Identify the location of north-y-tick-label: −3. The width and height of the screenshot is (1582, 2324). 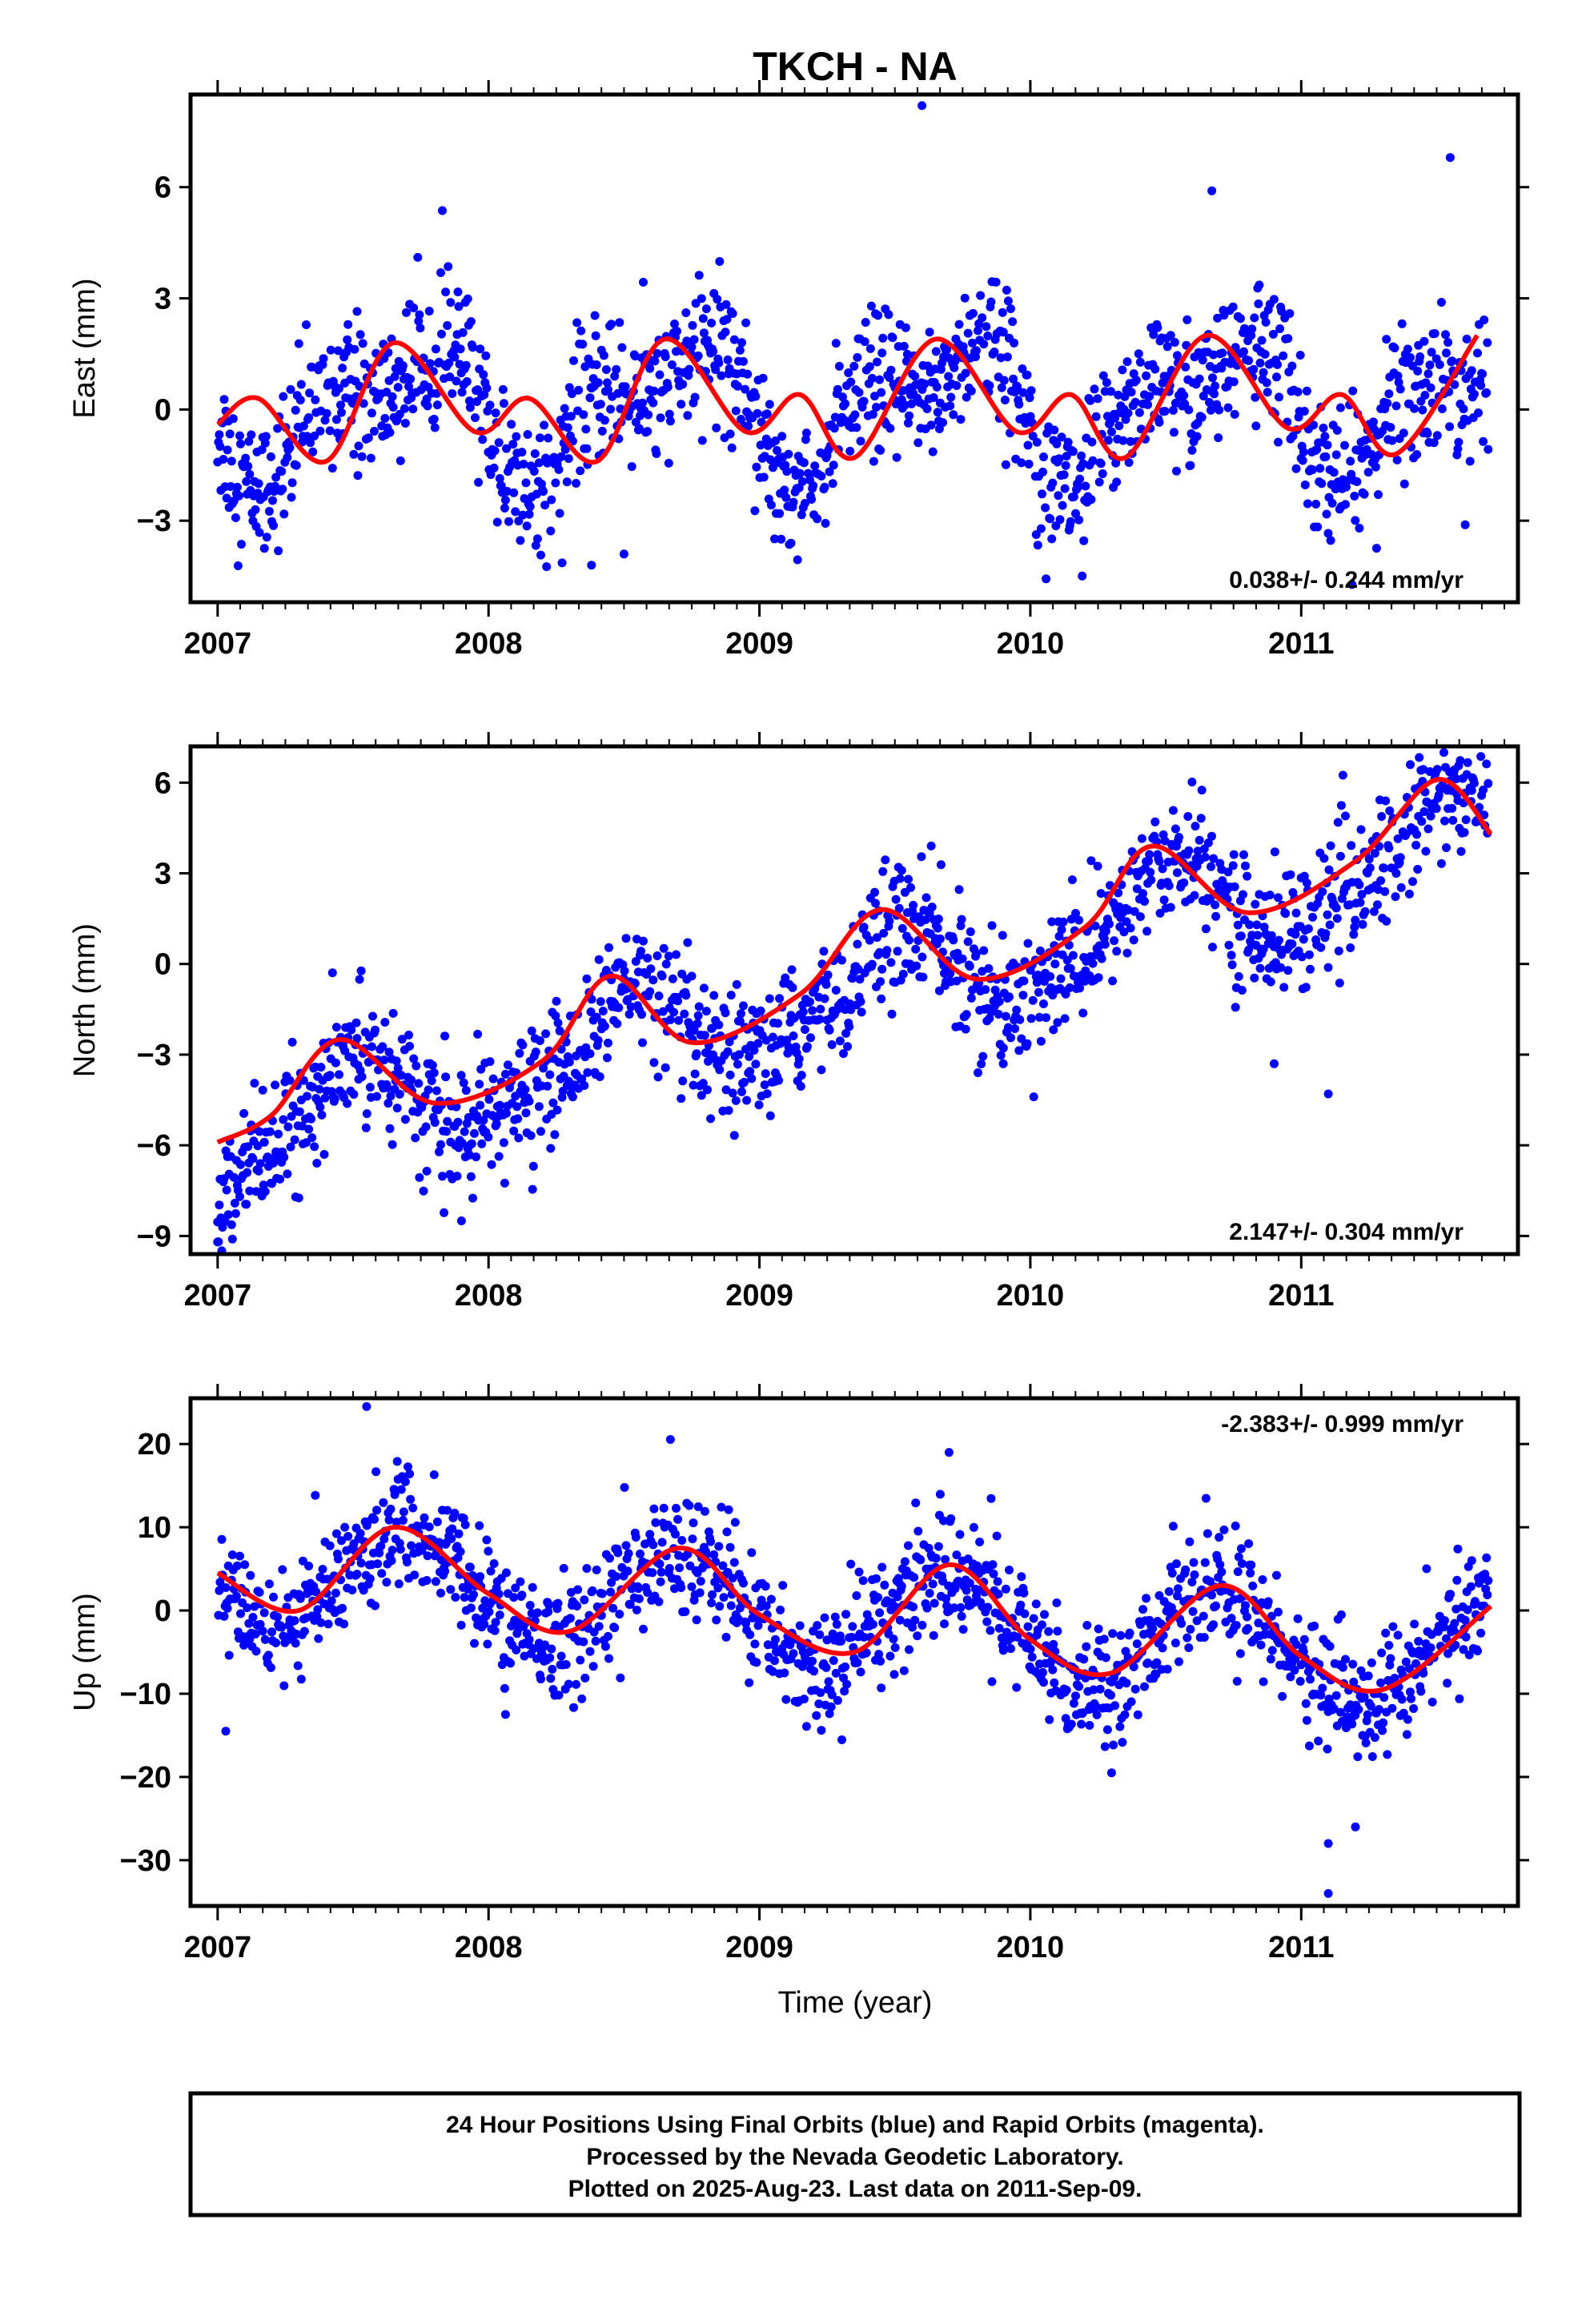
(154, 1055).